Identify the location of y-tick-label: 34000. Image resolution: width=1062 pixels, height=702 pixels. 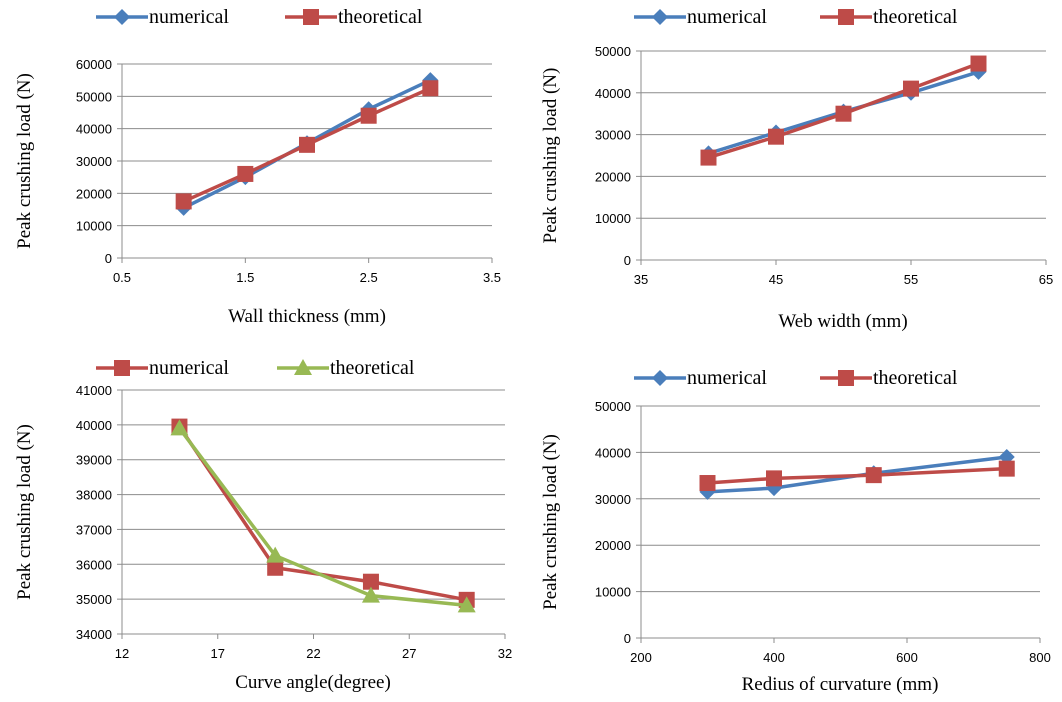
(94, 634).